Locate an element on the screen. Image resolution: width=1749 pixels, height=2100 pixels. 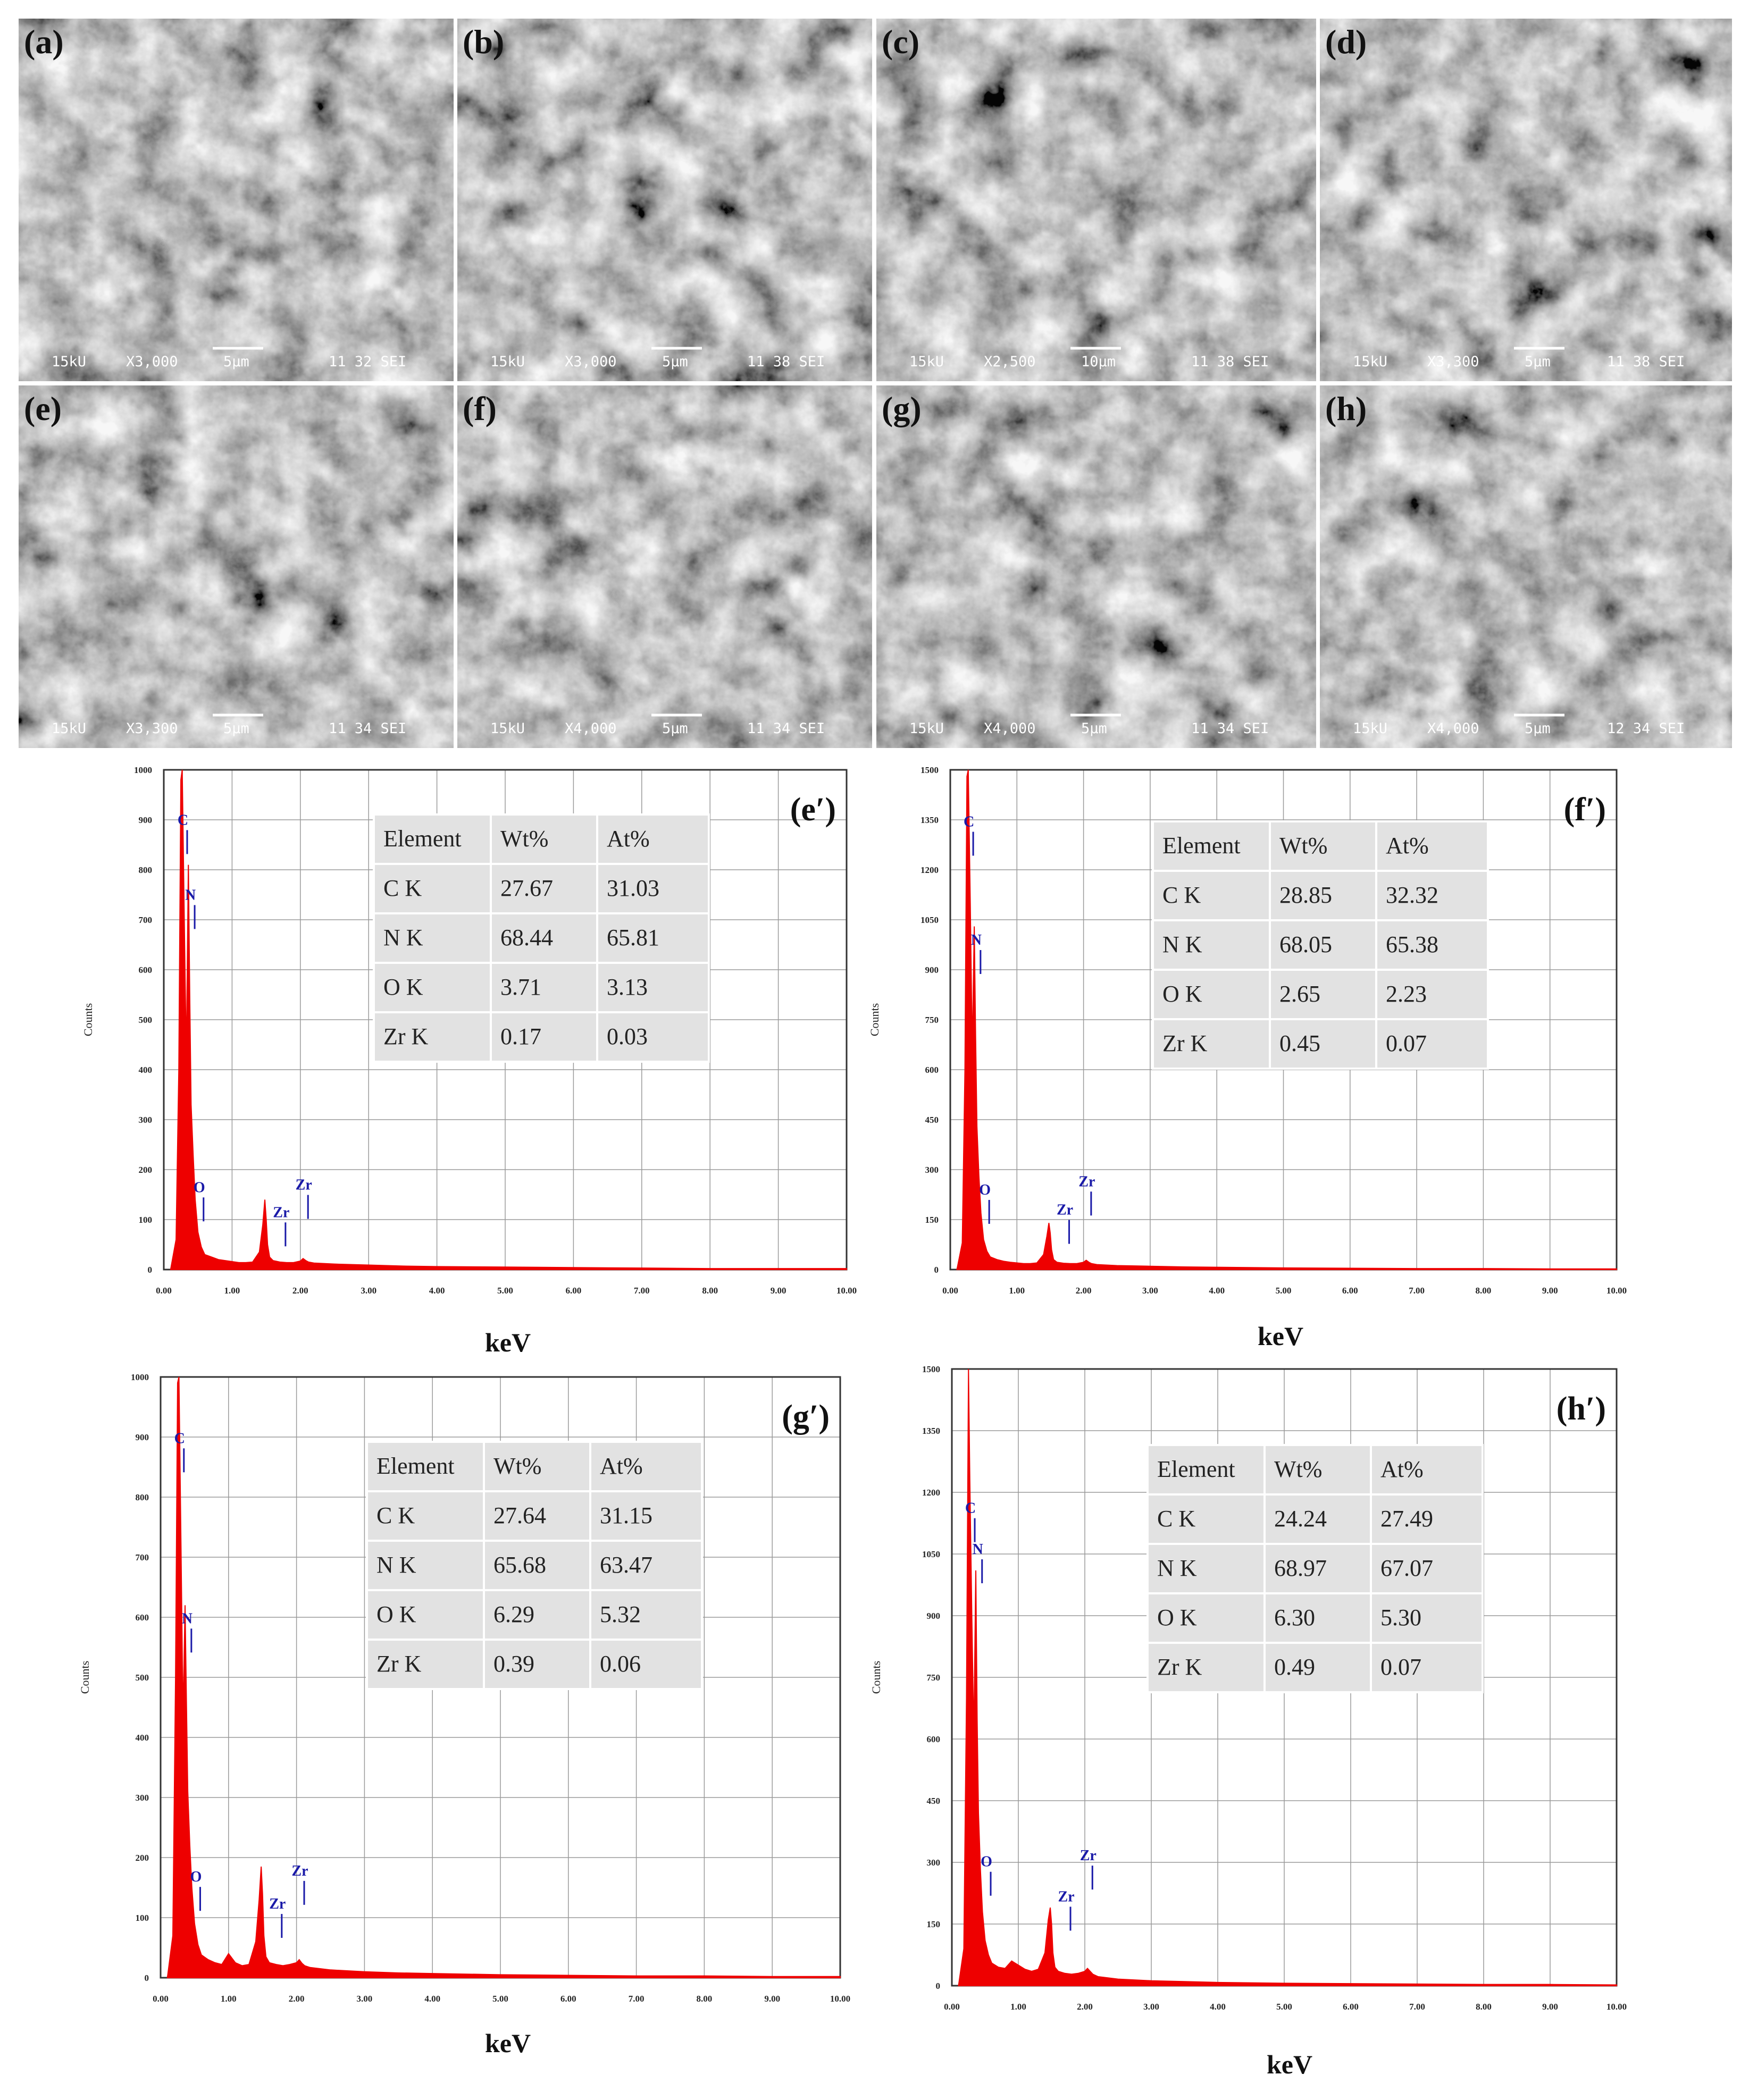
y-tick-label: 750 is located at coordinates (932, 1020).